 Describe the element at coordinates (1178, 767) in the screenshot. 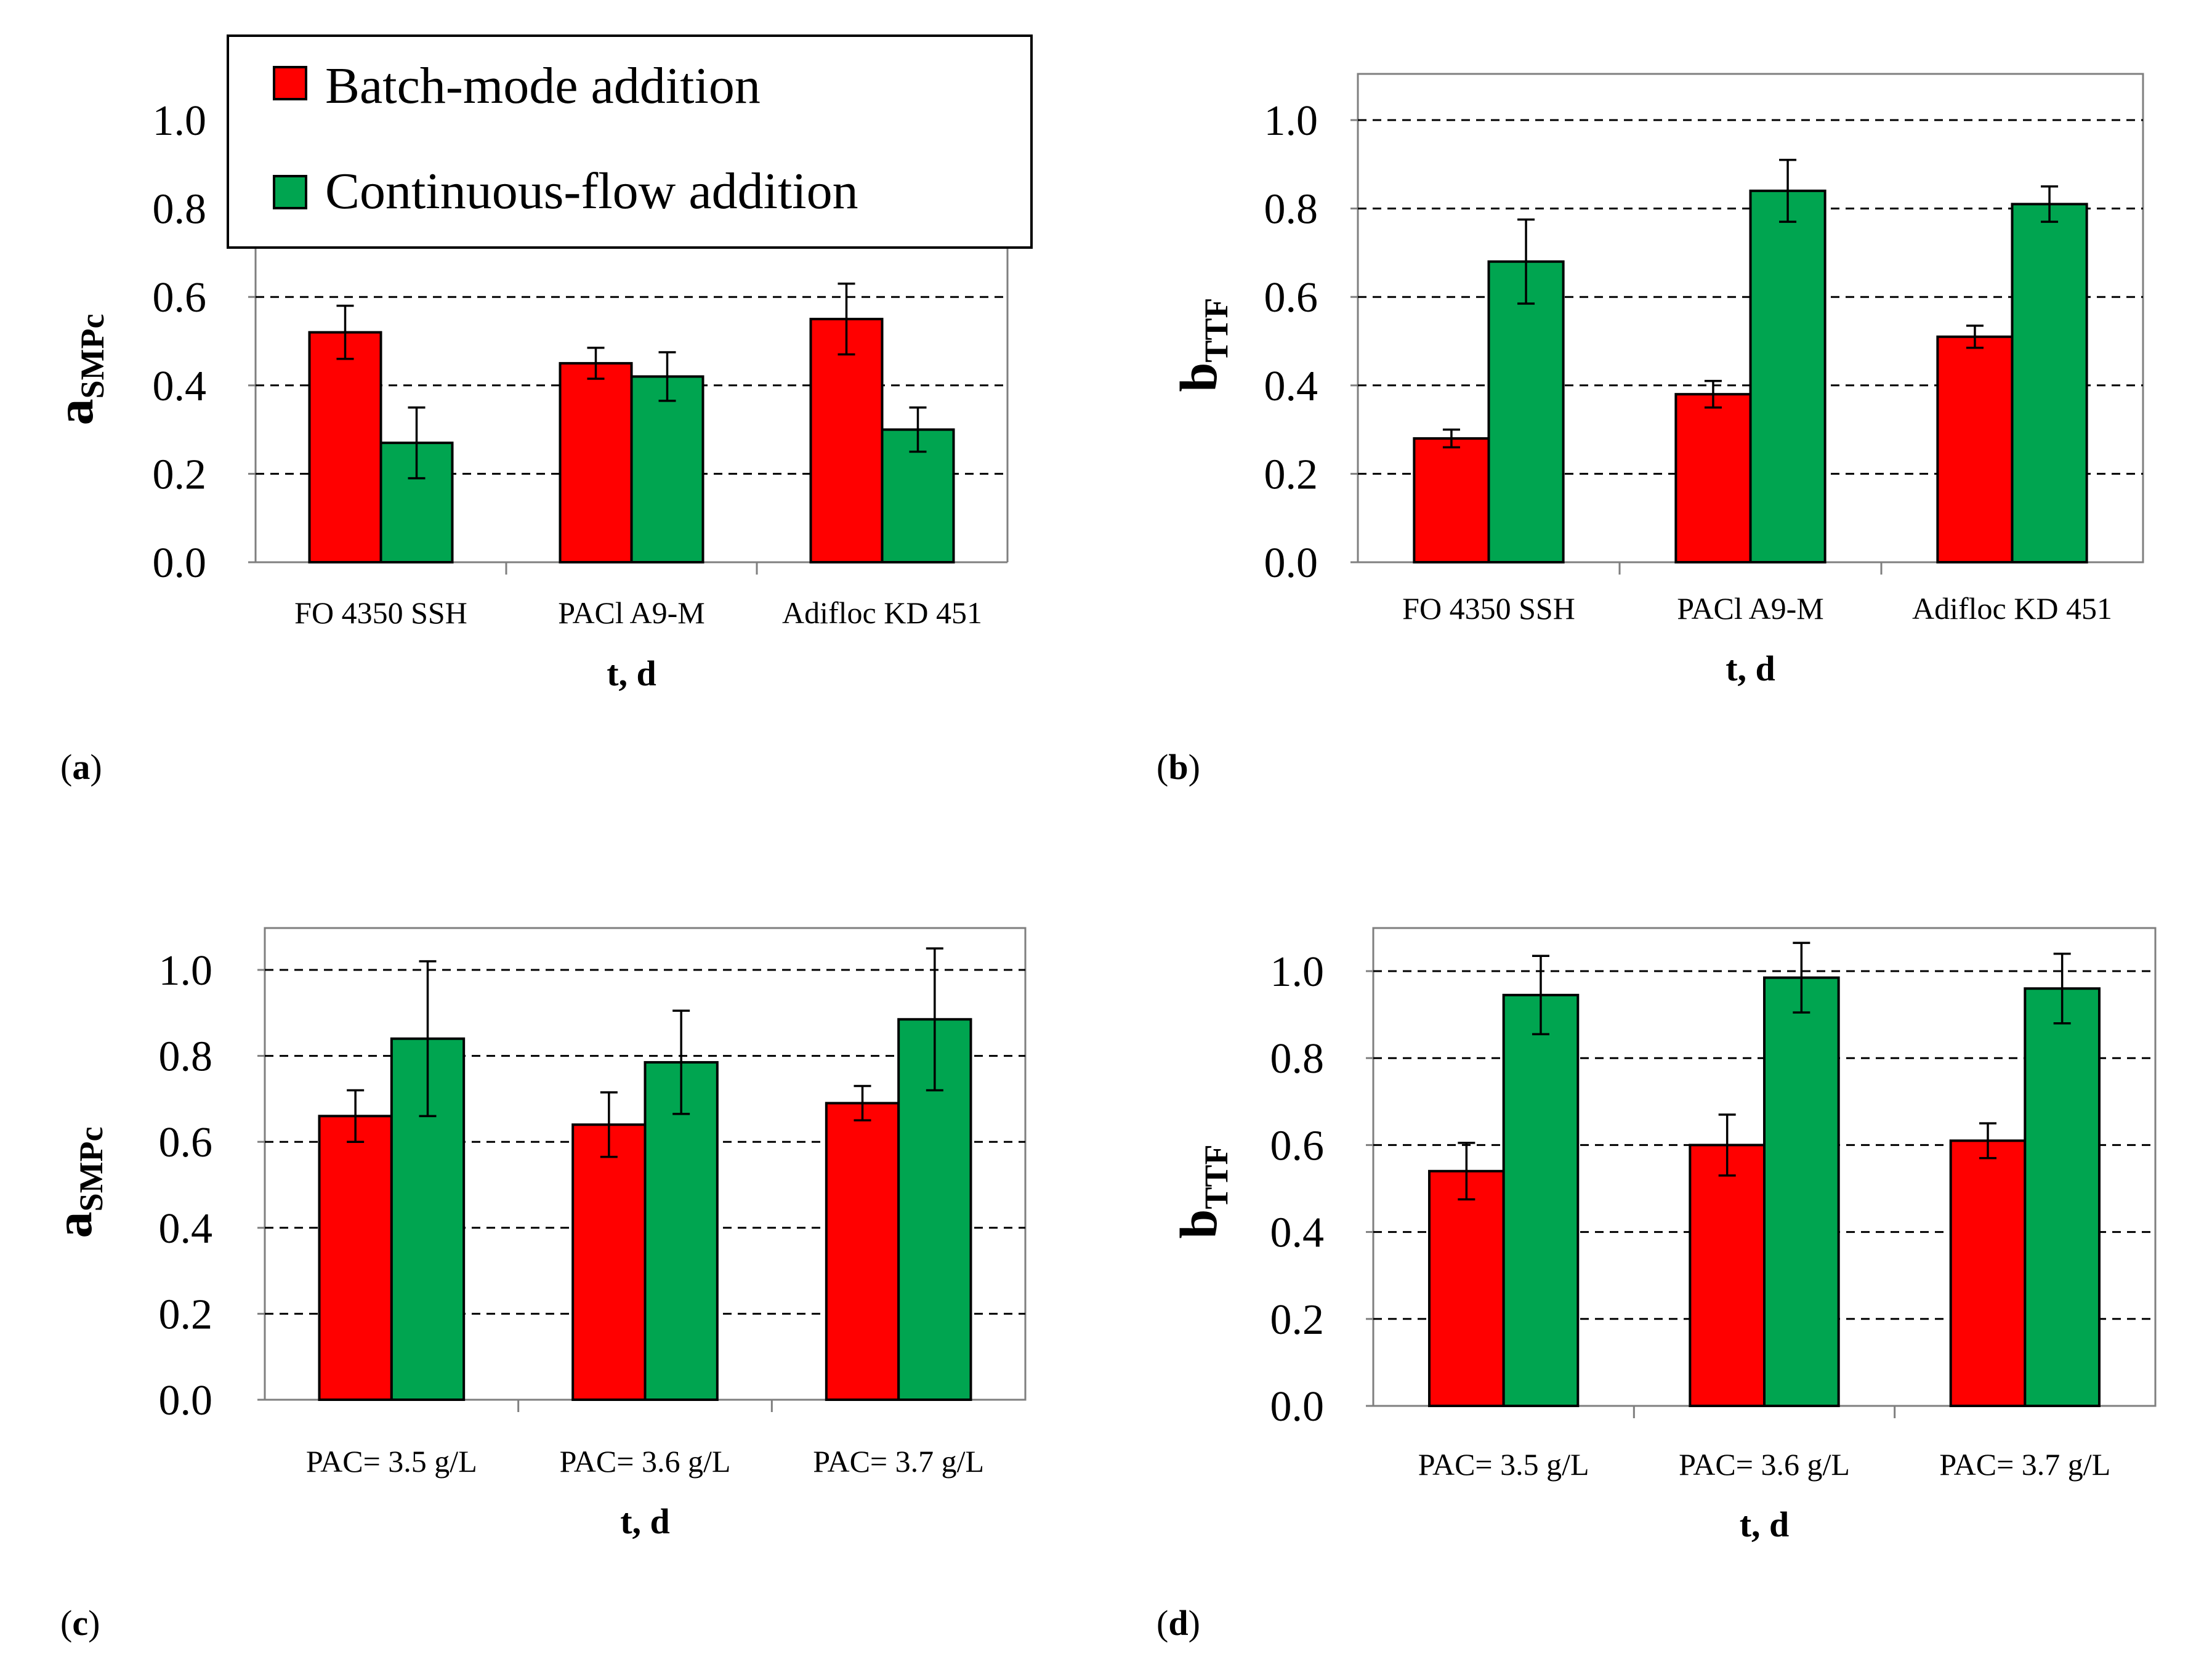

I see `panel-label: (b)` at that location.